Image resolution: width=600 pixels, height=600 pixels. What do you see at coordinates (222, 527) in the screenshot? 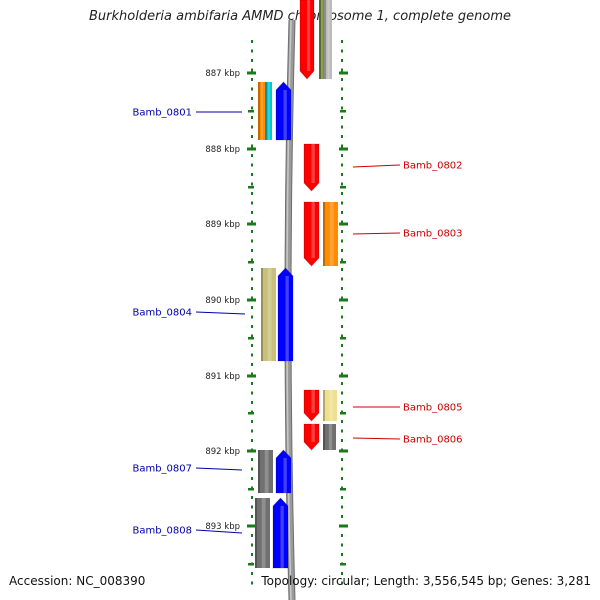
I see `tick-label: 893 kbp` at bounding box center [222, 527].